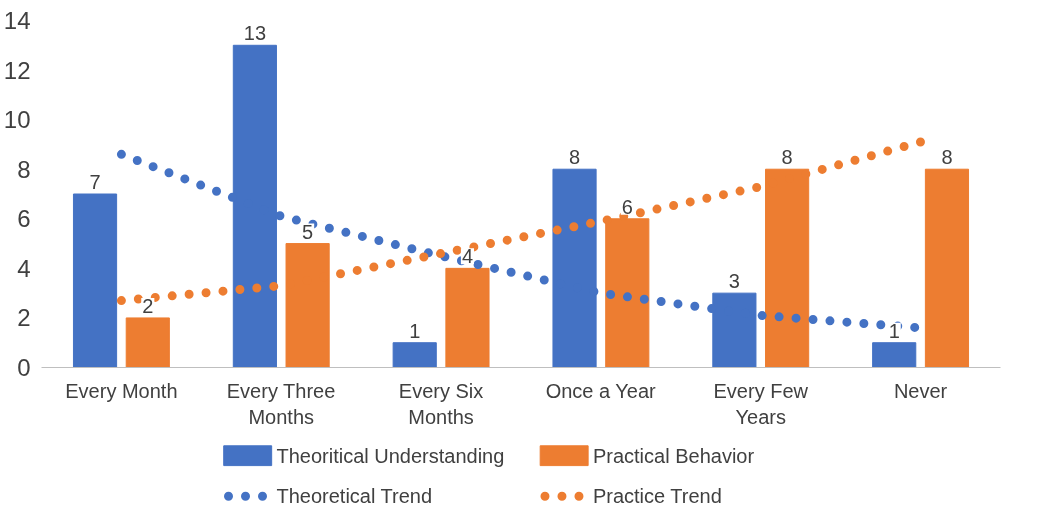 The width and height of the screenshot is (1046, 529). Describe the element at coordinates (281, 403) in the screenshot. I see `x-tick-label: Every Three Months` at that location.